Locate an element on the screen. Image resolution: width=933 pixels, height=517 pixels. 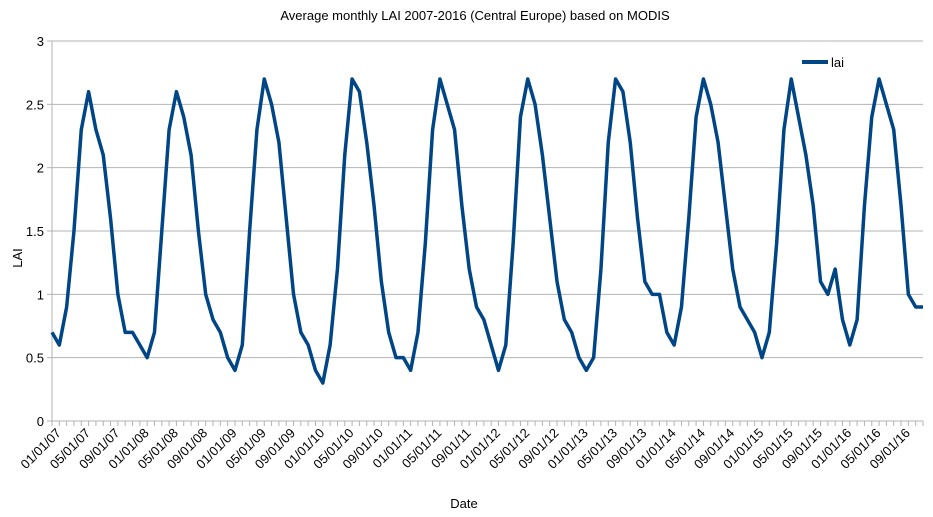
y-tick-label: 0 is located at coordinates (40, 421).